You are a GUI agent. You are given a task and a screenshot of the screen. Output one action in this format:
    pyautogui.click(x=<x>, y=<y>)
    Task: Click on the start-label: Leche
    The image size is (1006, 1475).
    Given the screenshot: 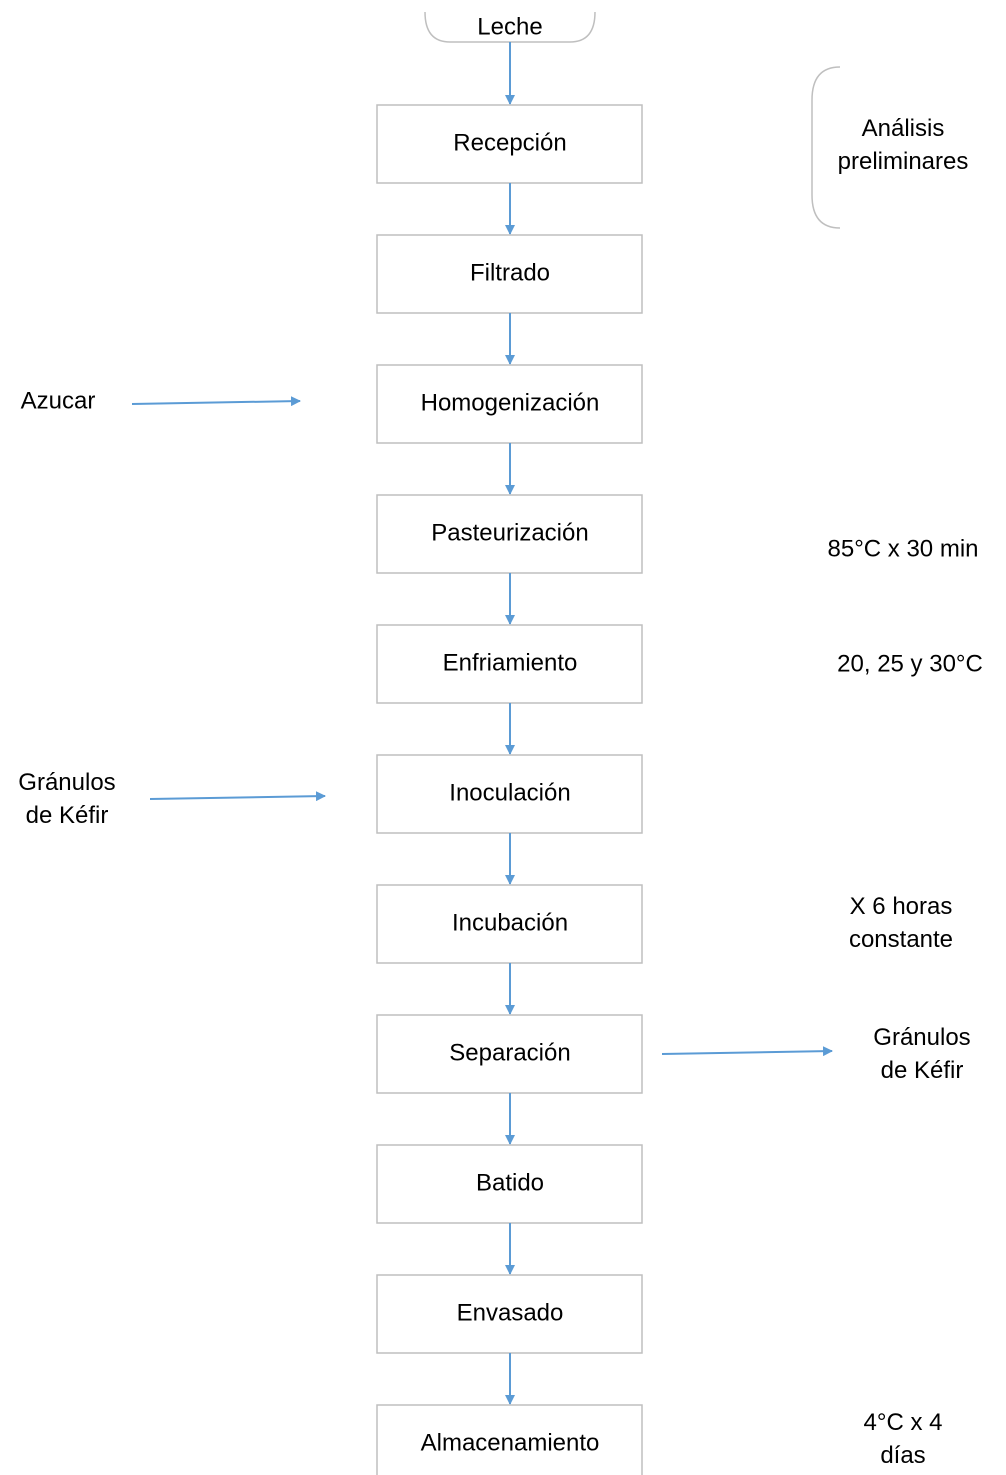 What is the action you would take?
    pyautogui.click(x=509, y=26)
    